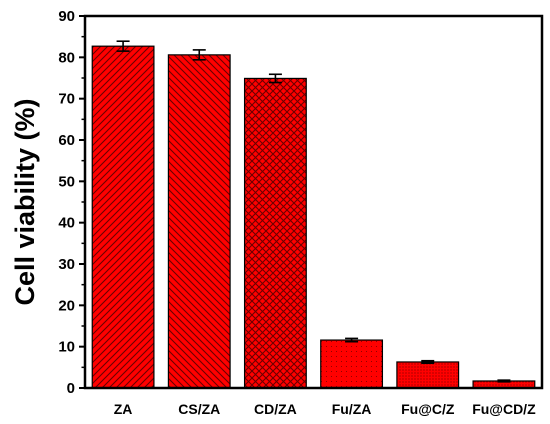 The height and width of the screenshot is (424, 550). What do you see at coordinates (25, 201) in the screenshot?
I see `y-axis-title: Cell viability (%)` at bounding box center [25, 201].